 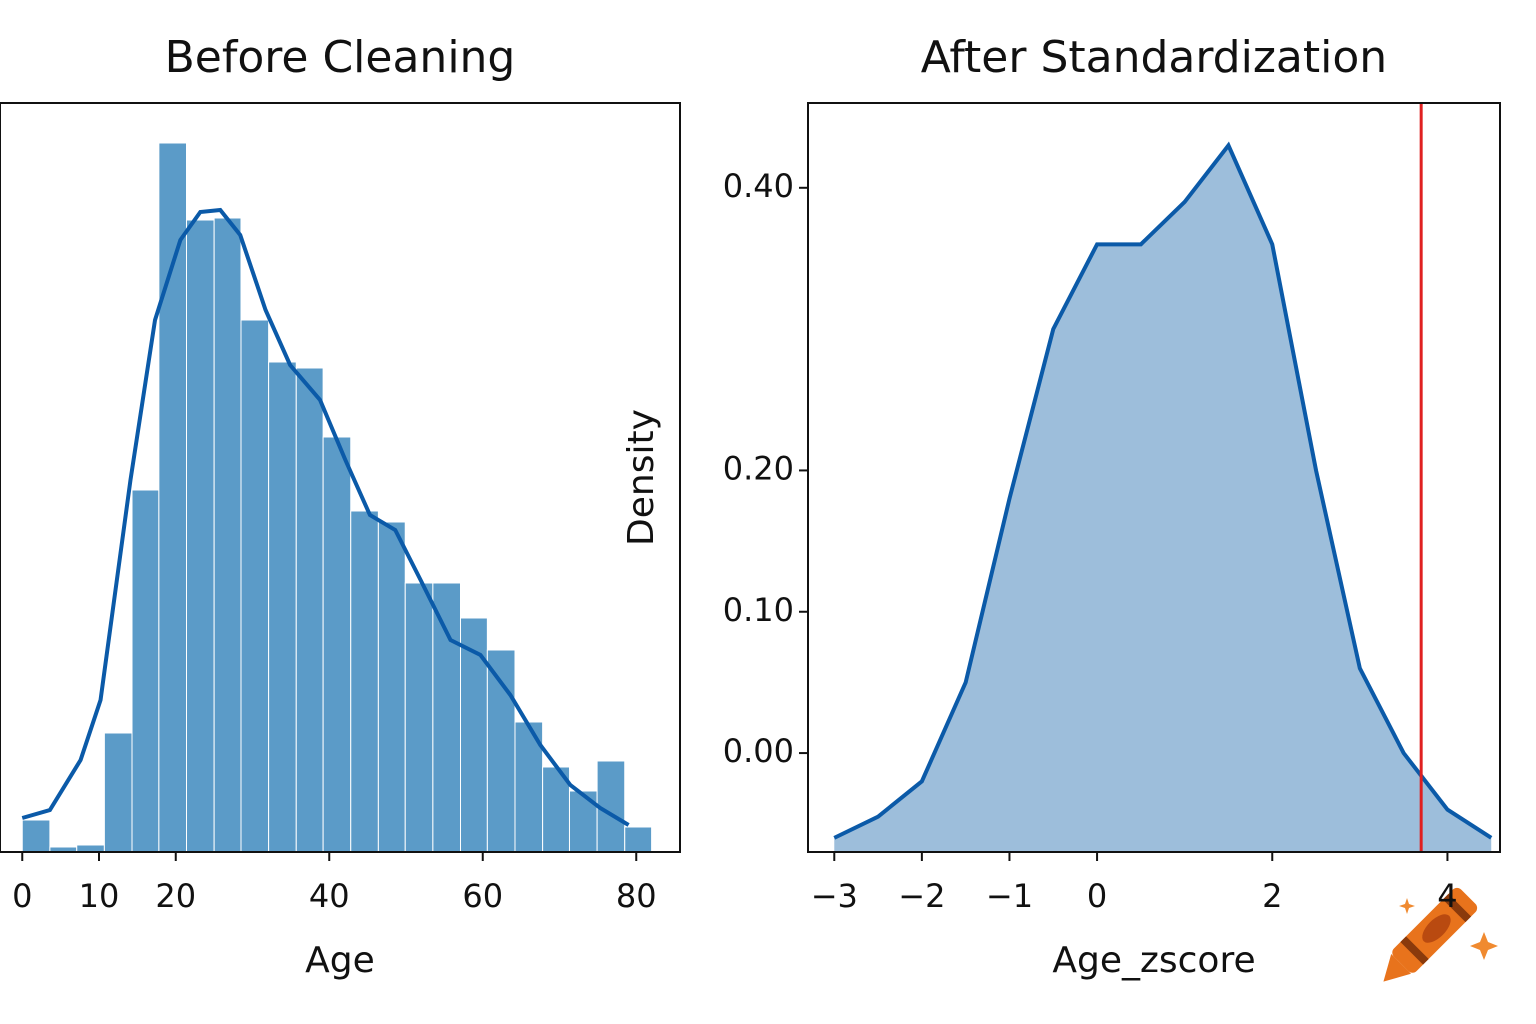 I want to click on x-tick-label: 10, so click(x=99, y=896).